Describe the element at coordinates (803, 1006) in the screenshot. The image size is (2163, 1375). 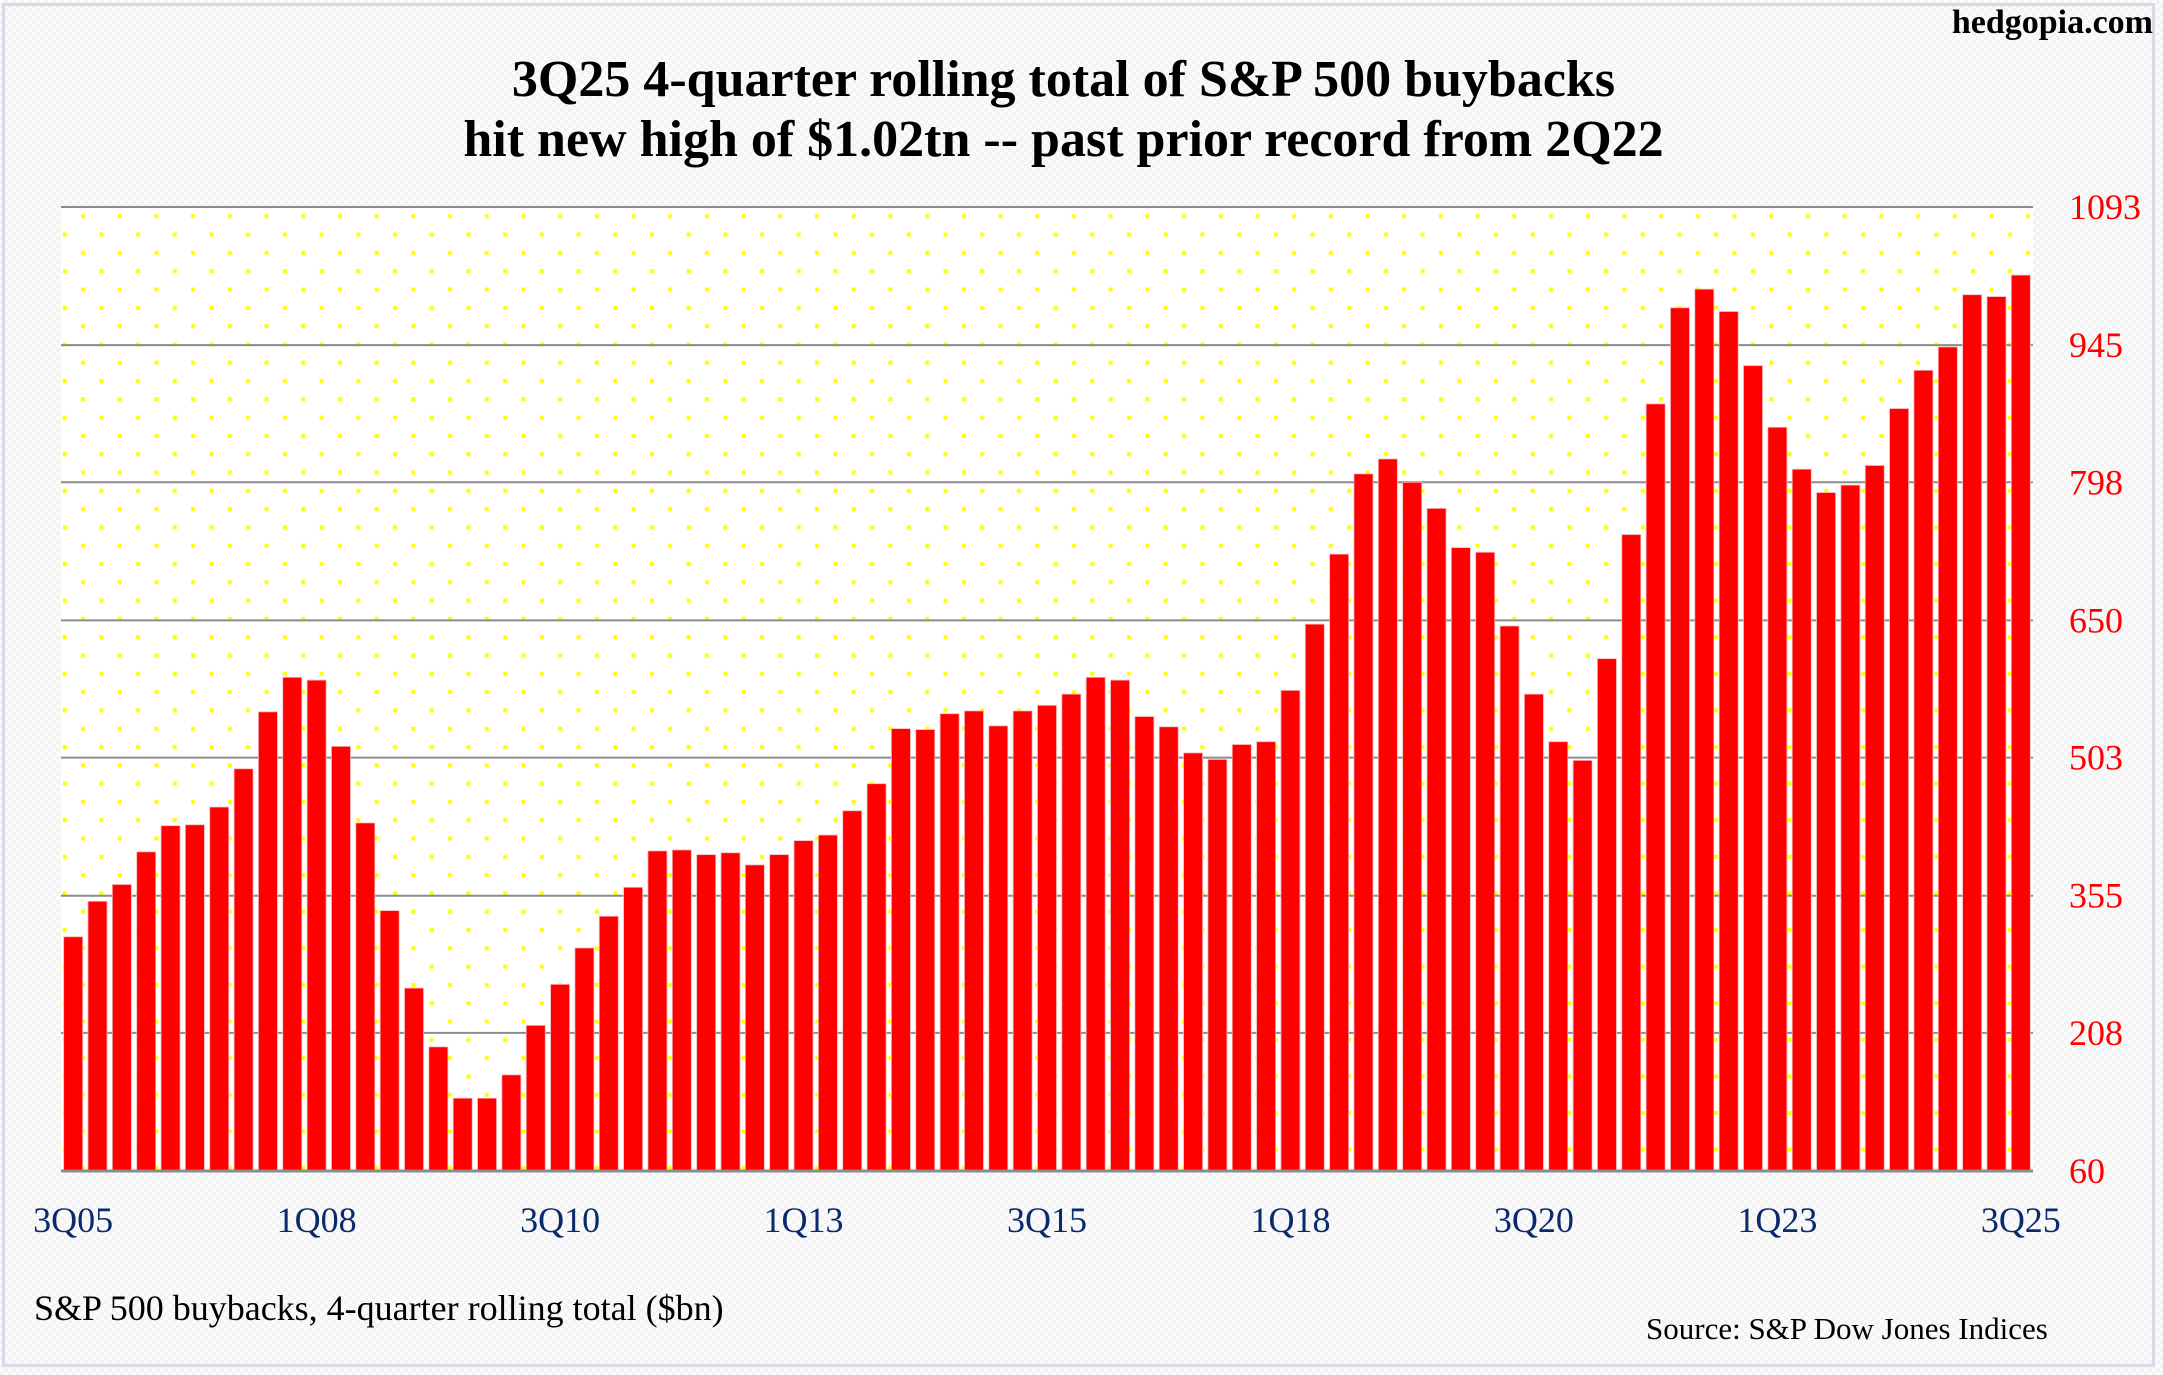
I see `bar-1Q13` at that location.